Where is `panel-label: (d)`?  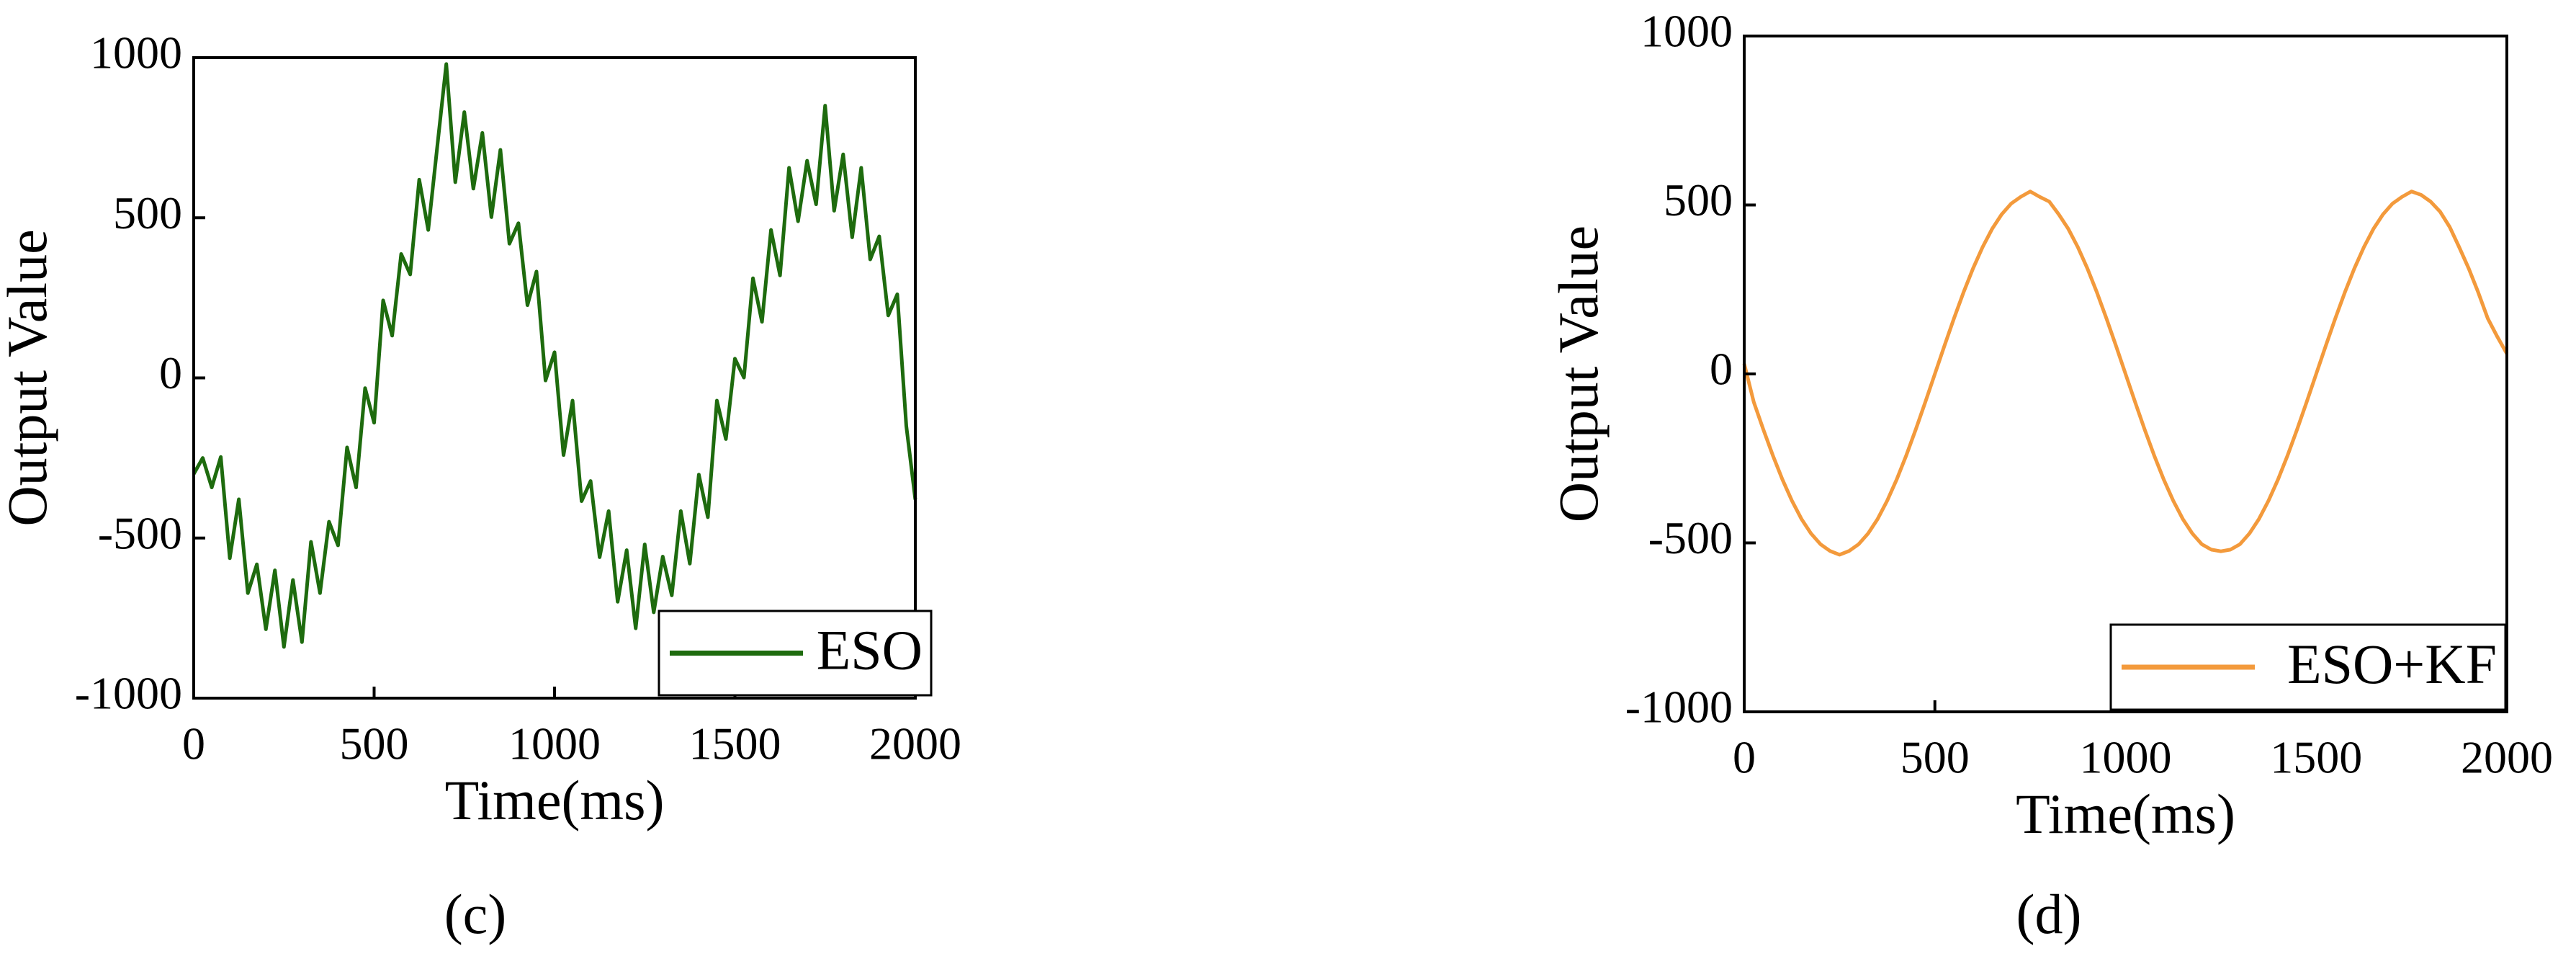 panel-label: (d) is located at coordinates (2049, 914).